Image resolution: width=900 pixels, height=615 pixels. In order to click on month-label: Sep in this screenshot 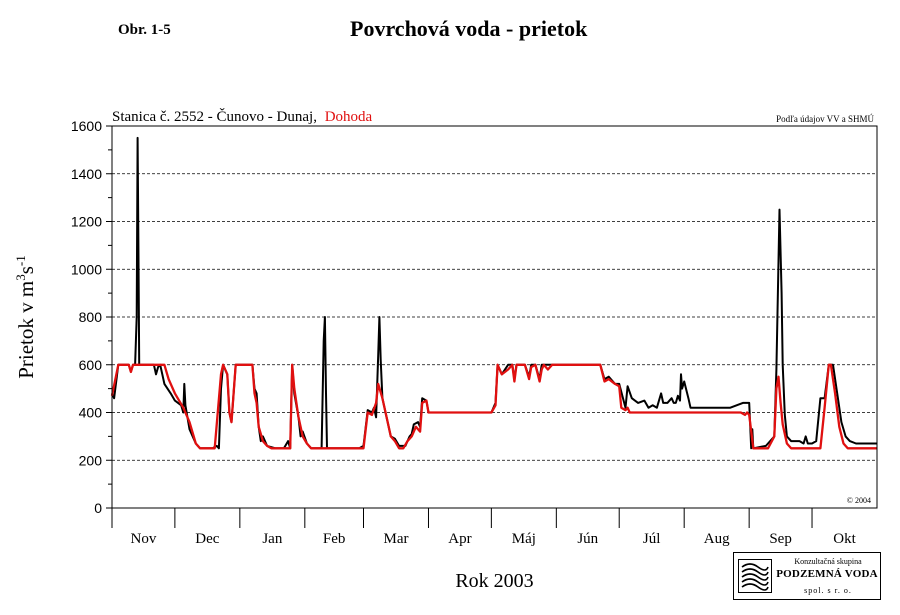, I will do `click(780, 539)`.